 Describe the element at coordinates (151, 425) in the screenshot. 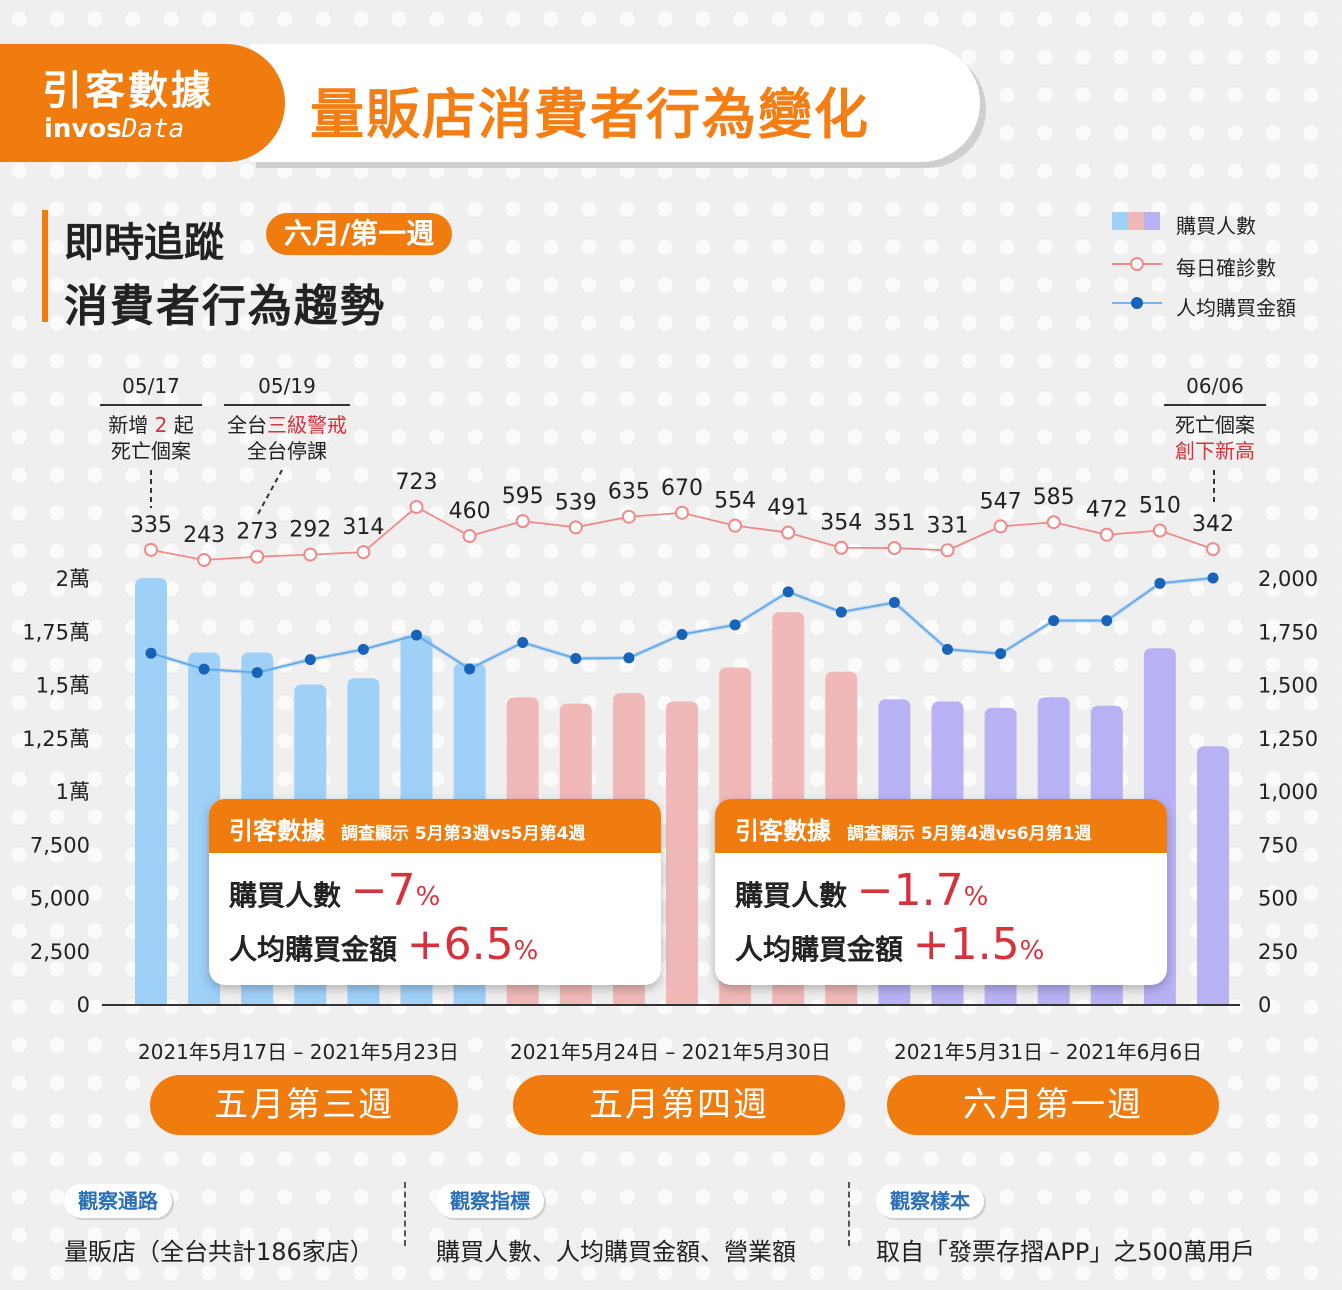

I see `annotation-text-line1: 新增 2 起` at that location.